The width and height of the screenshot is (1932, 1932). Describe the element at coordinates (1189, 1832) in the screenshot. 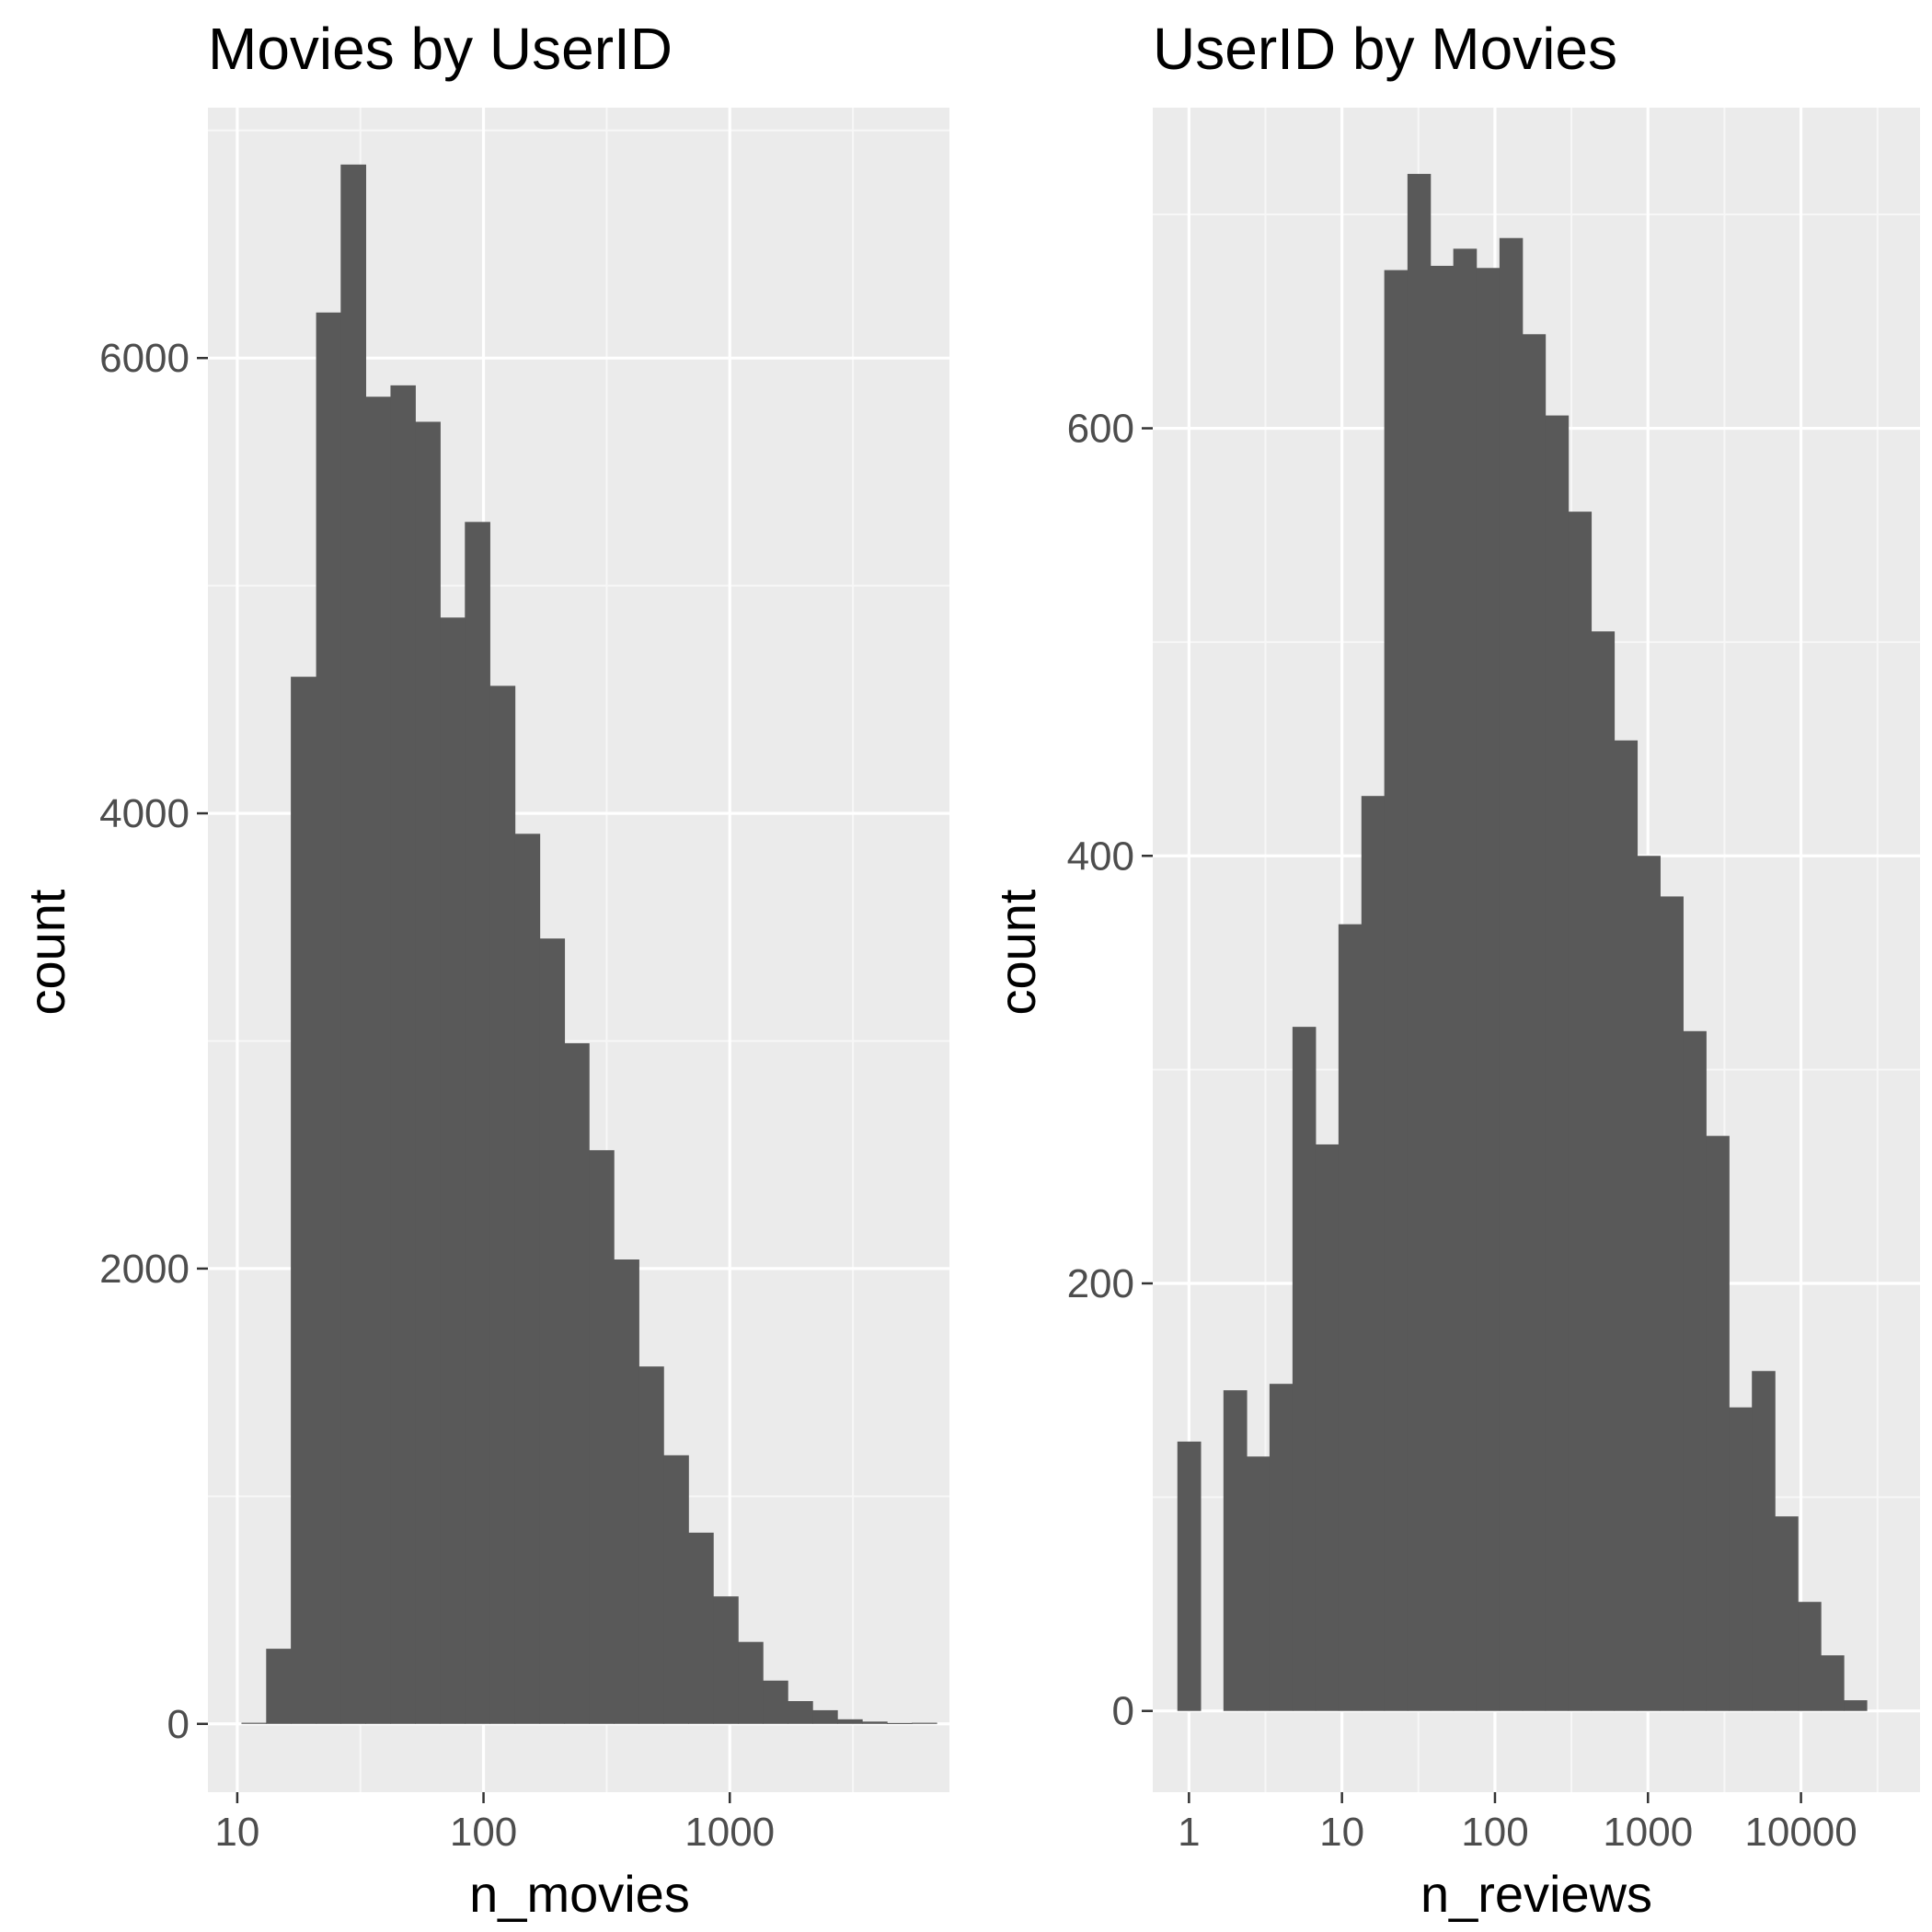

I see `x-tick-label: 1` at that location.